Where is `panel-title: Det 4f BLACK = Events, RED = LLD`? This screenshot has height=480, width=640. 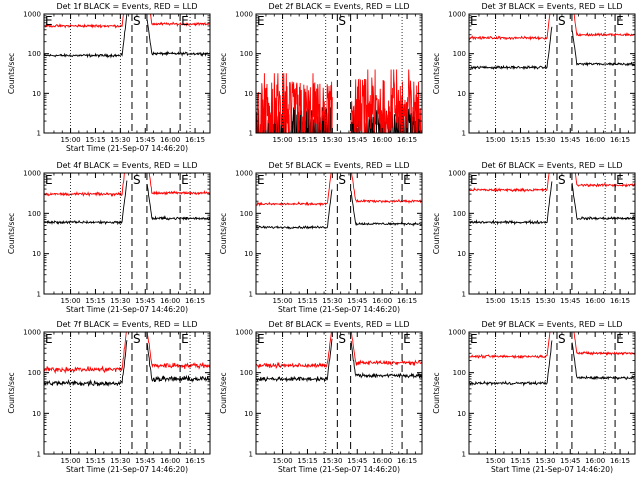 panel-title: Det 4f BLACK = Events, RED = LLD is located at coordinates (126, 165).